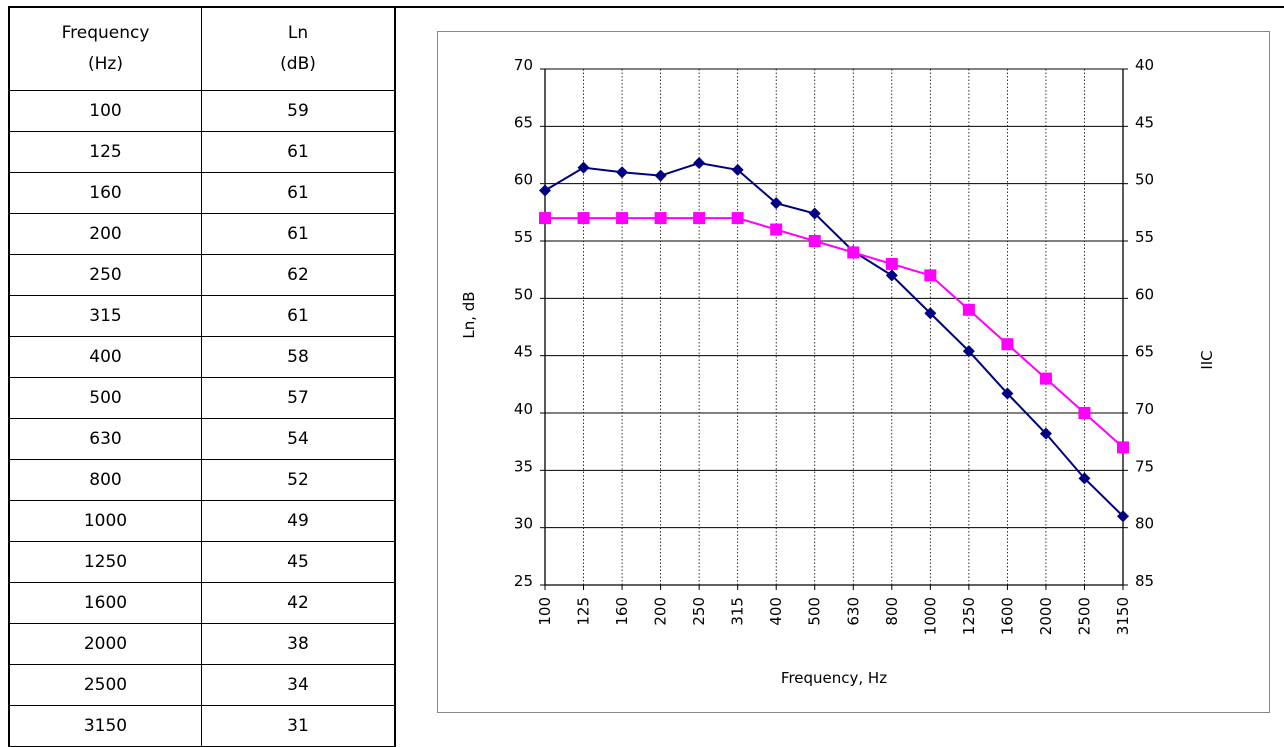  I want to click on y2-tick-label: 40, so click(1144, 65).